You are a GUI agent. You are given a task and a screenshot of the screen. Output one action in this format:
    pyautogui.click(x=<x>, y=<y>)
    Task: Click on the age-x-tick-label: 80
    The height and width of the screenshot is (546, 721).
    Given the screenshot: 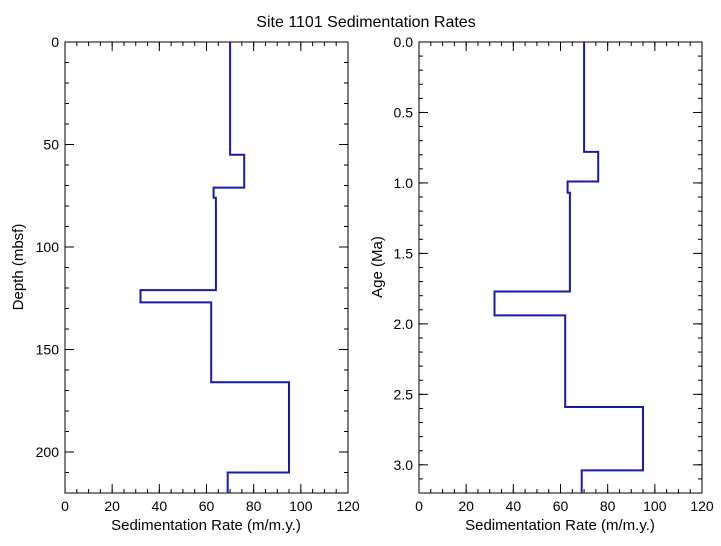 What is the action you would take?
    pyautogui.click(x=608, y=506)
    